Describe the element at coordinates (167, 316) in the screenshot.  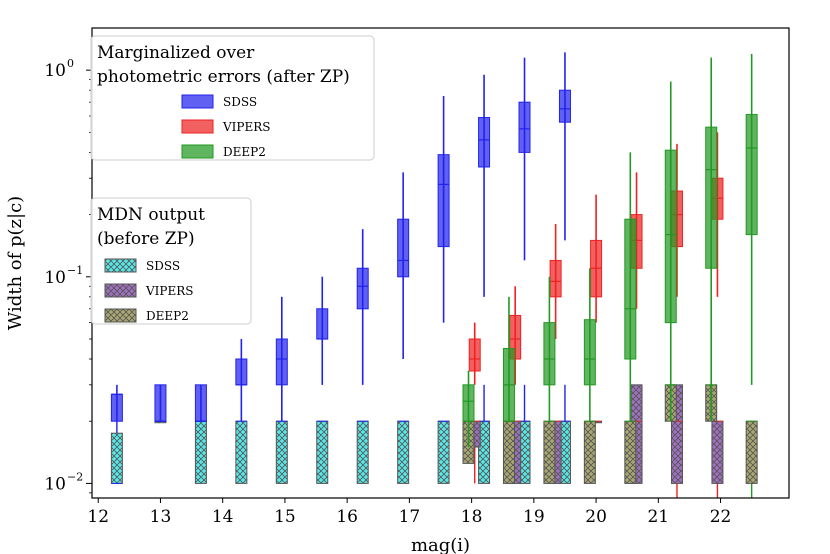
I see `legend-mdn-label-deep2: DEEP2` at that location.